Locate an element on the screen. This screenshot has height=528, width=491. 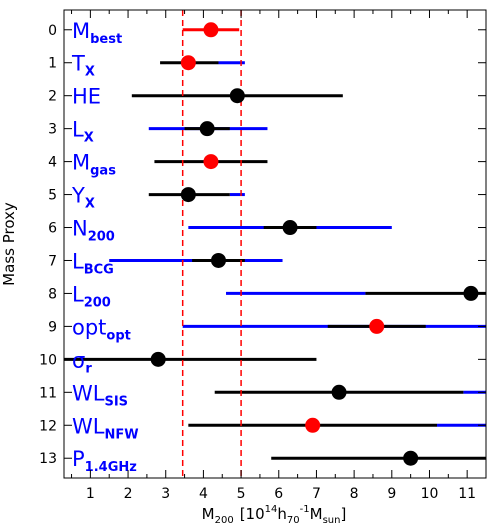
x-tick-label: 4 is located at coordinates (203, 494).